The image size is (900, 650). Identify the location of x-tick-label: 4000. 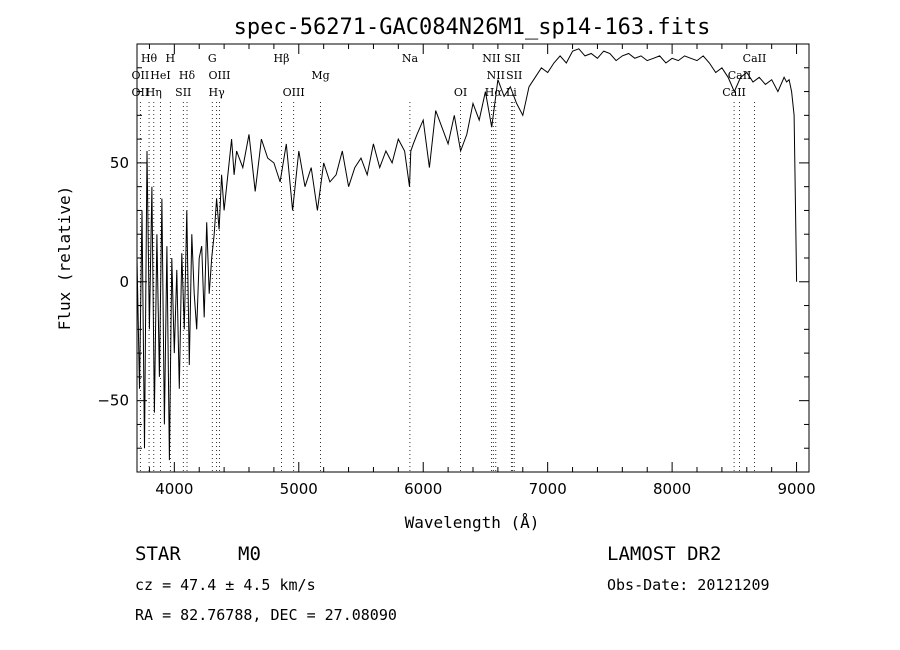
(174, 489).